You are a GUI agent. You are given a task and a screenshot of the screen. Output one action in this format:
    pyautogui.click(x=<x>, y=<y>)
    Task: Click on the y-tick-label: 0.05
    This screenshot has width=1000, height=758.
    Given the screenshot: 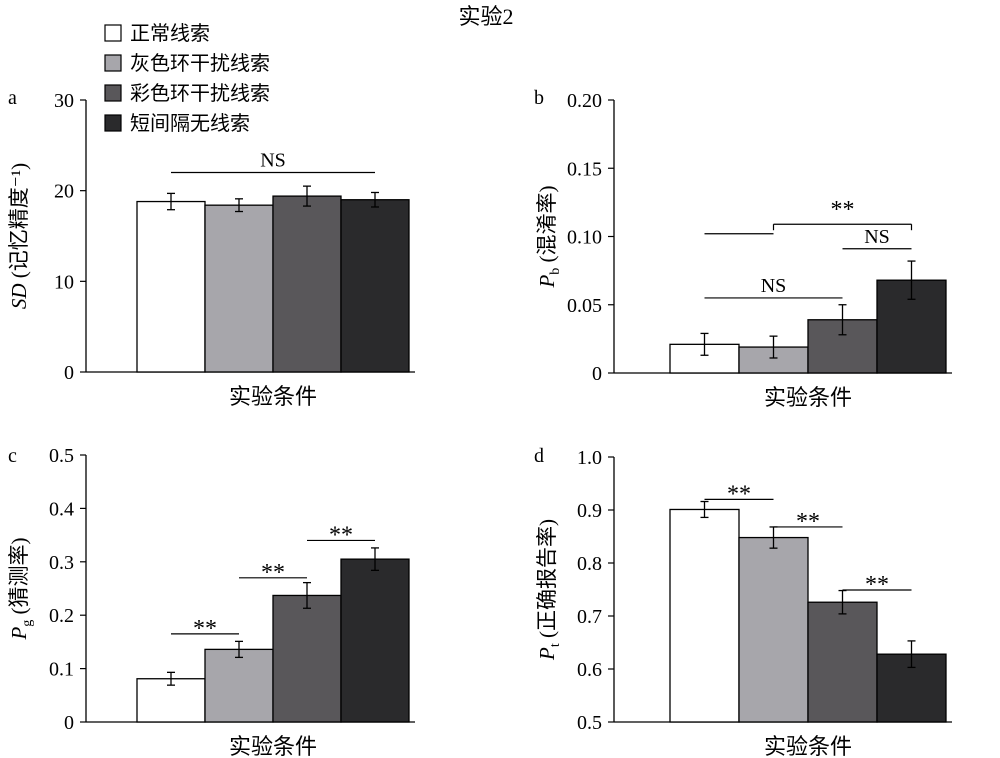 What is the action you would take?
    pyautogui.click(x=584, y=306)
    